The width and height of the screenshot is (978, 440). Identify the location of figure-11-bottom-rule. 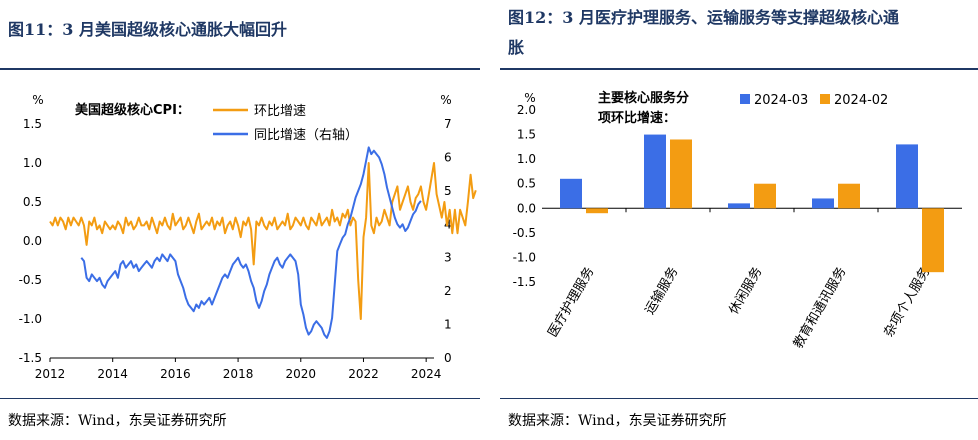
(240, 398).